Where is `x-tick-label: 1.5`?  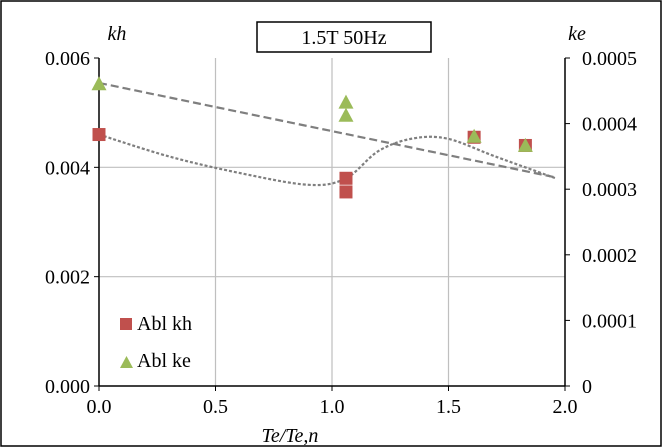
x-tick-label: 1.5 is located at coordinates (448, 407).